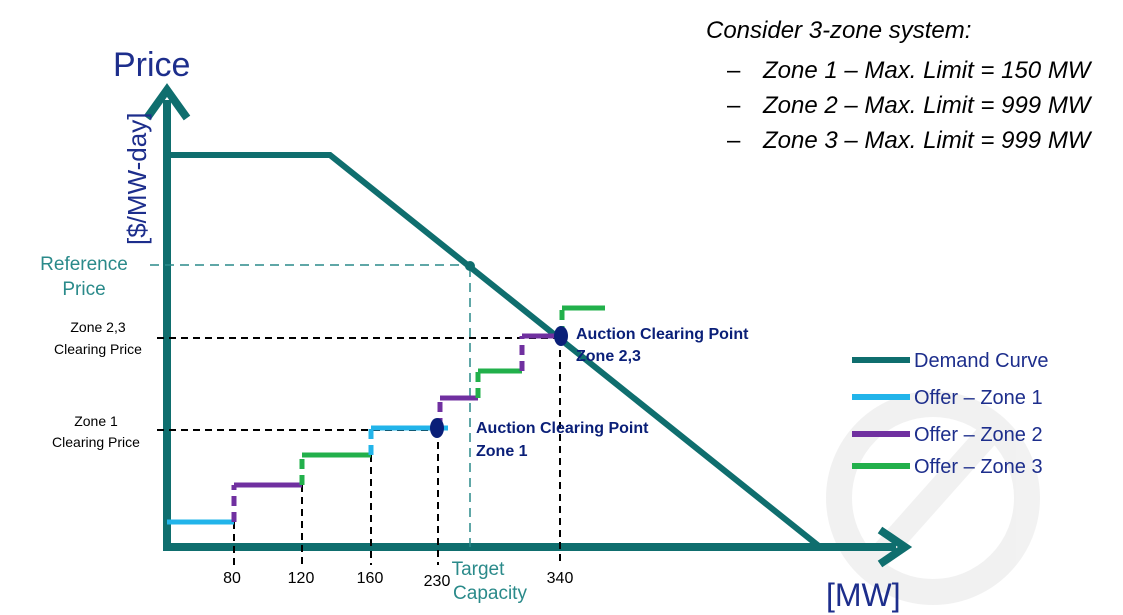 The image size is (1123, 615). Describe the element at coordinates (895, 547) in the screenshot. I see `x-axis-arrowhead` at that location.